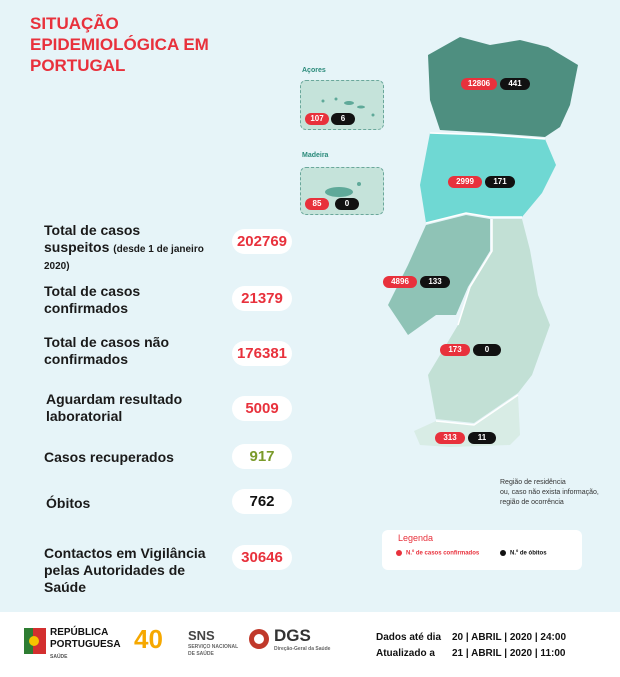  What do you see at coordinates (343, 119) in the screenshot?
I see `azores-deaths-badge: 6` at bounding box center [343, 119].